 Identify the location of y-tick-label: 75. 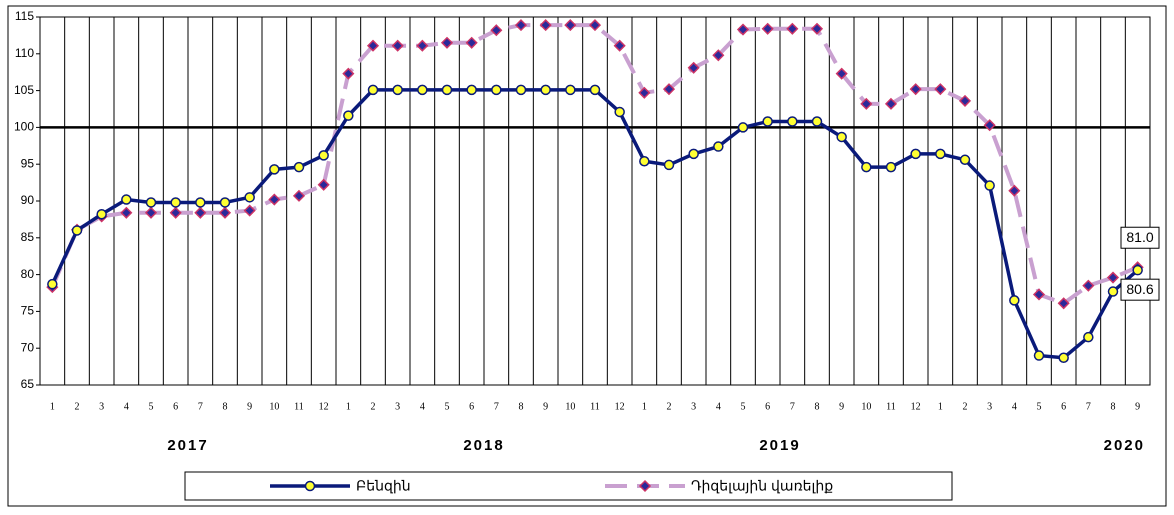
(28, 311).